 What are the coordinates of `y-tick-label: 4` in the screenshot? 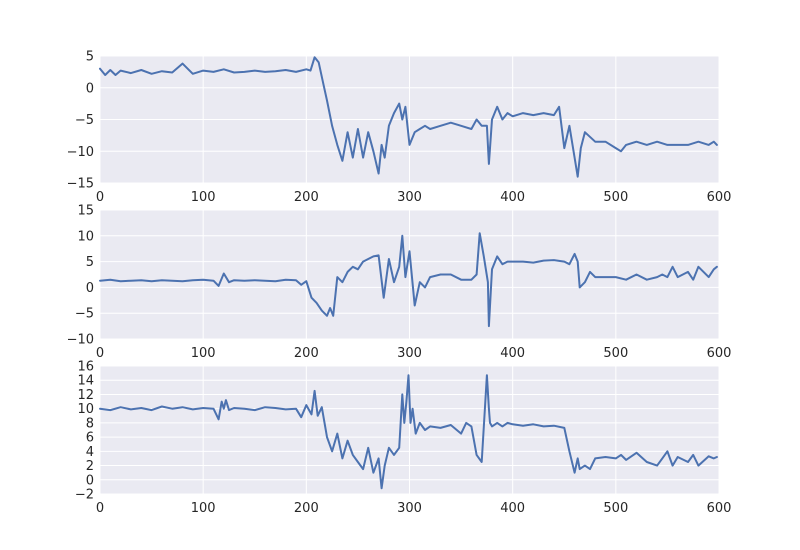 It's located at (90, 452).